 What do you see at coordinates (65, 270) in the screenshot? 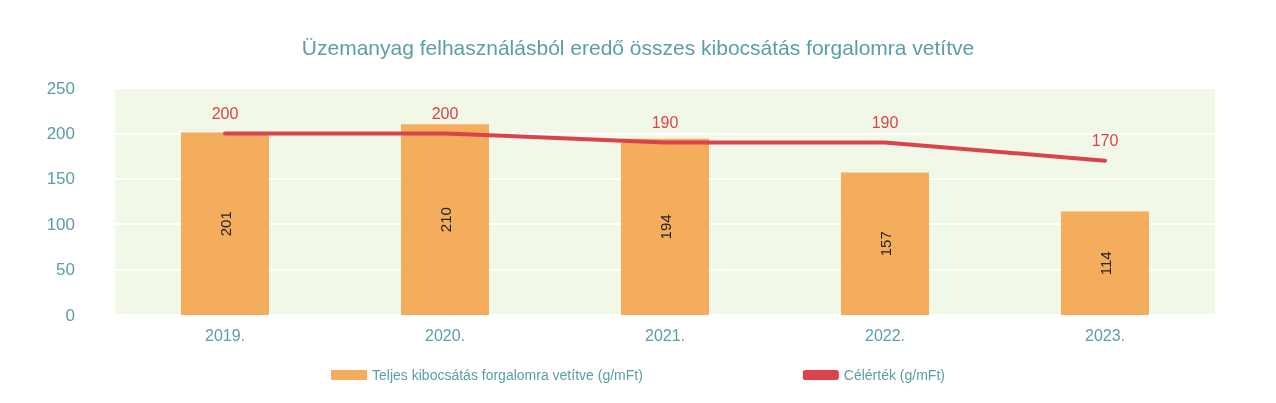
I see `y-tick-label: 50` at bounding box center [65, 270].